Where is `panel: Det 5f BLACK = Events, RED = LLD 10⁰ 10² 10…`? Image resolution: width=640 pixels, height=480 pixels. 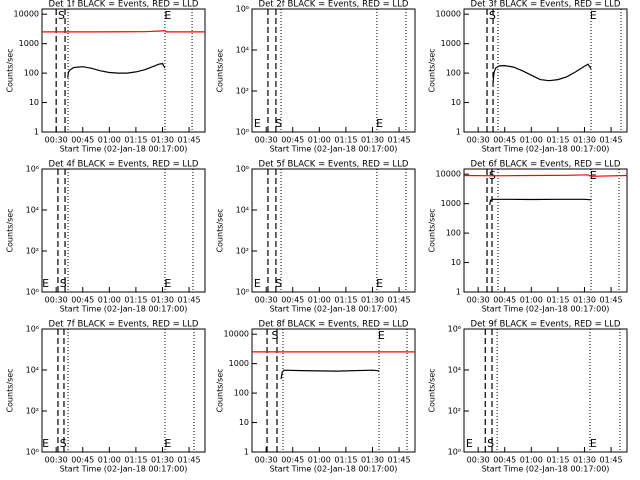
panel: Det 5f BLACK = Events, RED = LLD 10⁰ 10² 10… is located at coordinates (316, 237).